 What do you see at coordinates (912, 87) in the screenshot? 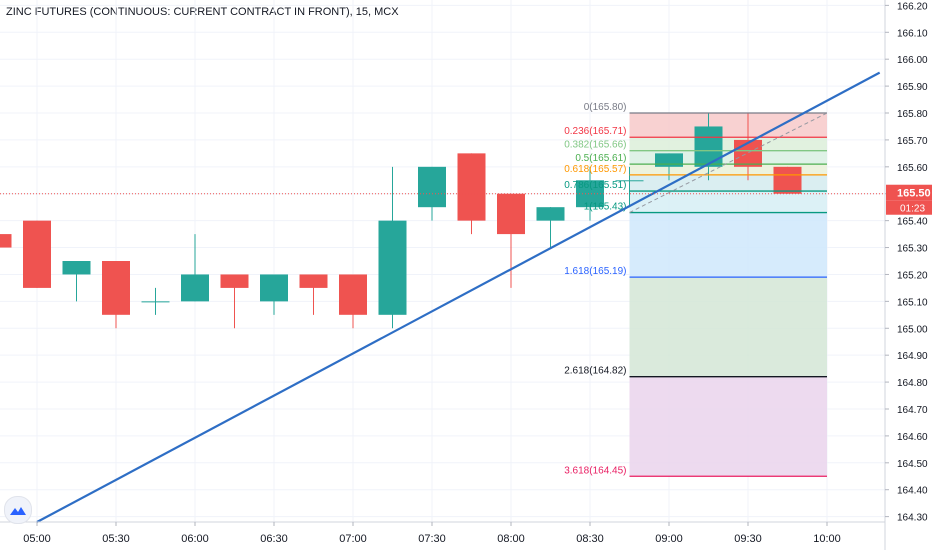
I see `y-tick-label: 165.90` at bounding box center [912, 87].